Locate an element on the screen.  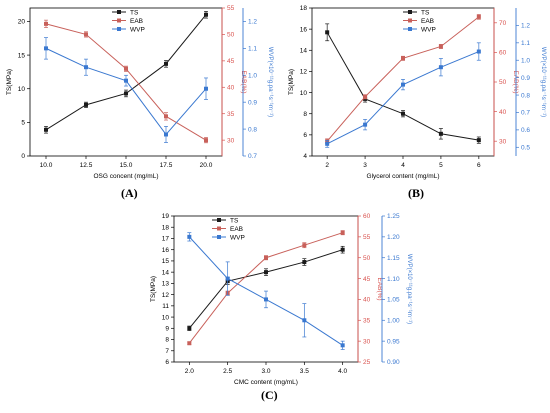
y3-tick-label: 1.05 is located at coordinates (393, 300).